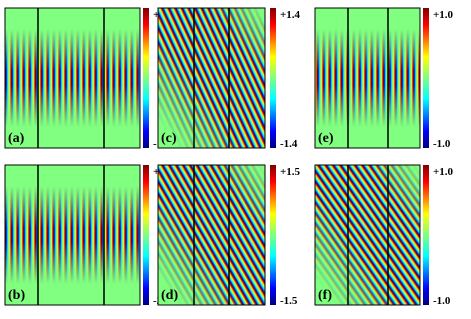 Image resolution: width=471 pixels, height=319 pixels. I want to click on panel-label: (f), so click(325, 295).